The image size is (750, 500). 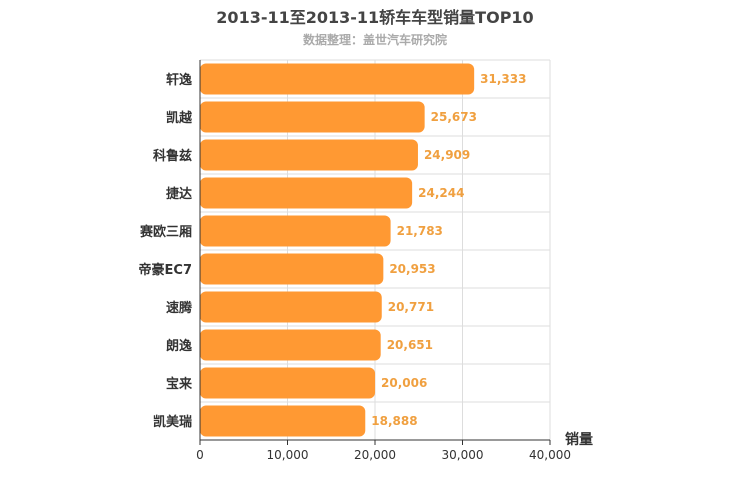 What do you see at coordinates (375, 17) in the screenshot?
I see `chart-title: 2013-11至2013-11轿车车型销量TOP10` at bounding box center [375, 17].